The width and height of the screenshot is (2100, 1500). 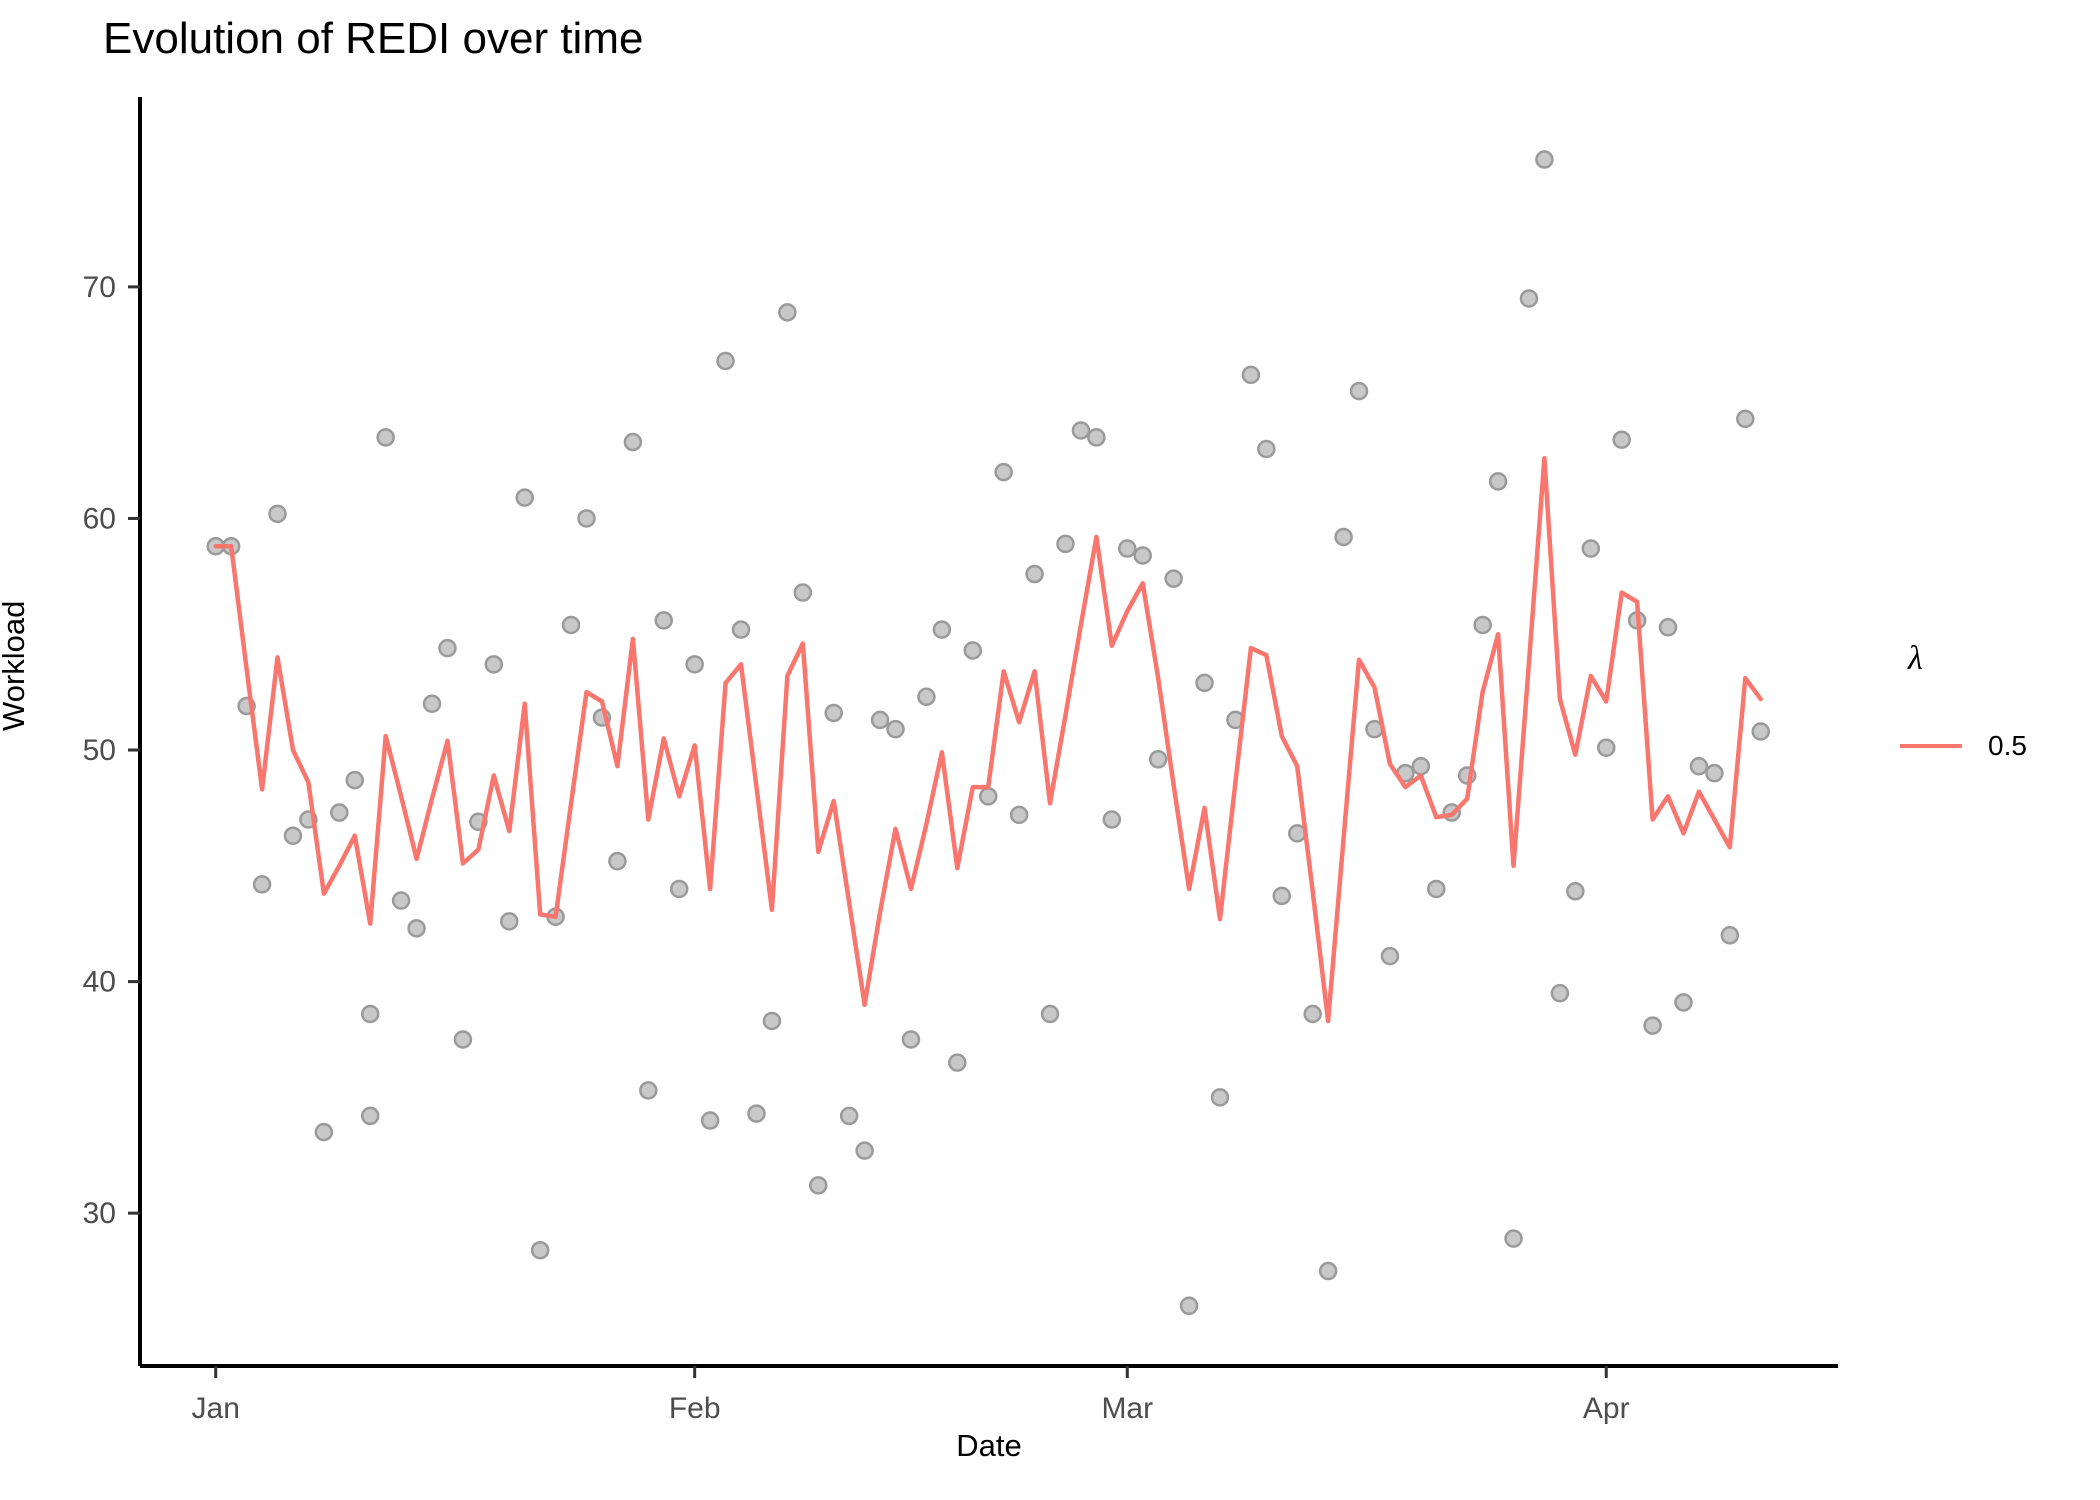 What do you see at coordinates (15, 665) in the screenshot?
I see `y-axis-title: Workload` at bounding box center [15, 665].